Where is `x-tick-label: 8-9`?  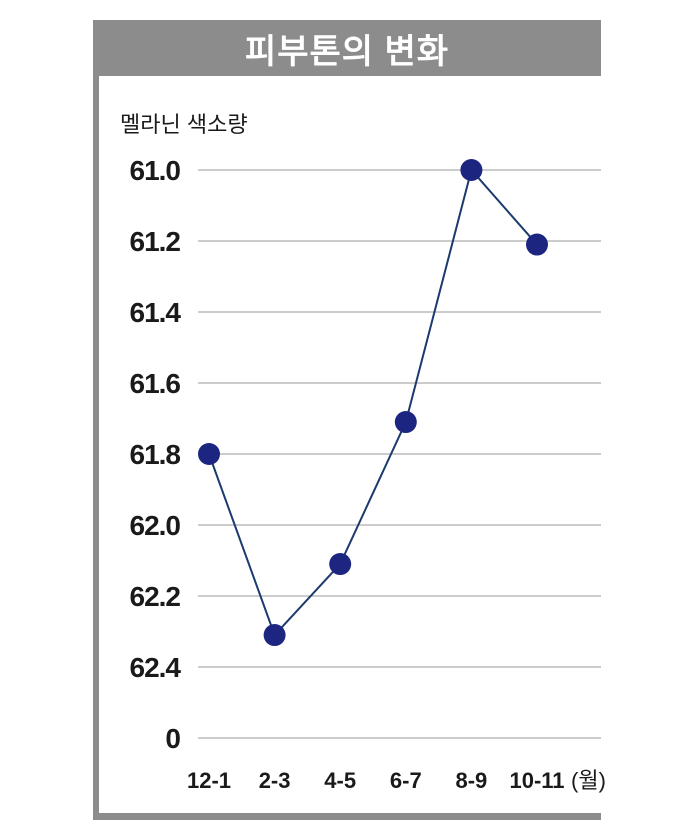
x-tick-label: 8-9 is located at coordinates (472, 780).